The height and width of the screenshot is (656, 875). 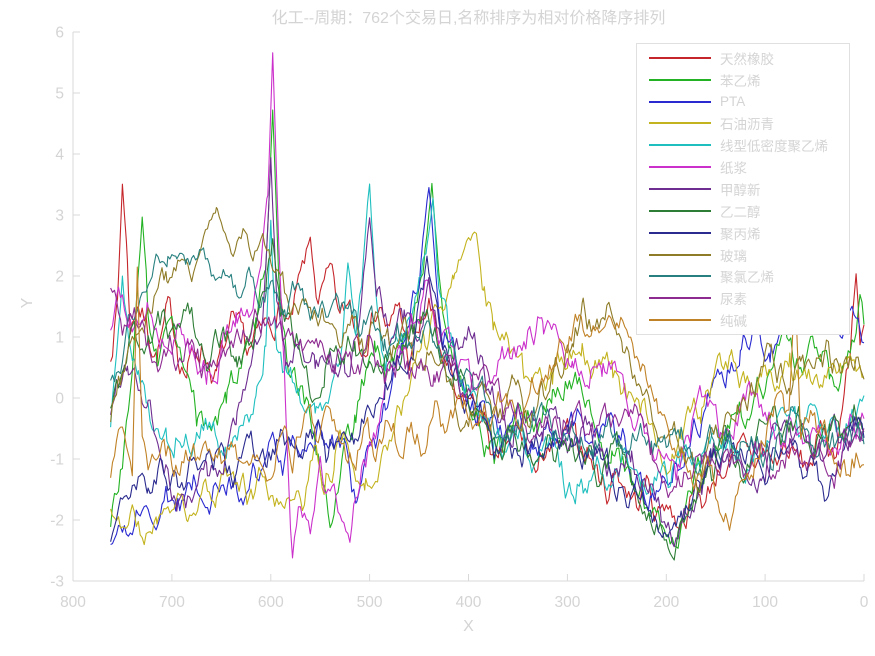 What do you see at coordinates (733, 256) in the screenshot?
I see `legend-item-label: 玻璃` at bounding box center [733, 256].